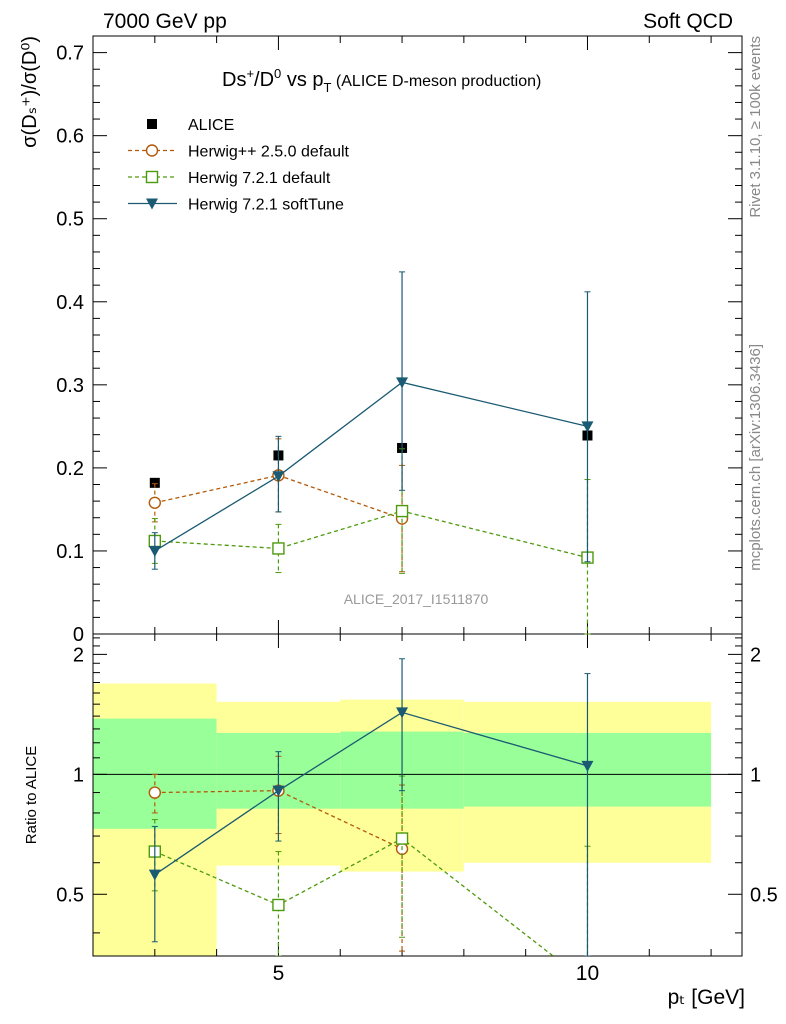 This screenshot has height=1024, width=786. I want to click on title-main: Ds, so click(234, 80).